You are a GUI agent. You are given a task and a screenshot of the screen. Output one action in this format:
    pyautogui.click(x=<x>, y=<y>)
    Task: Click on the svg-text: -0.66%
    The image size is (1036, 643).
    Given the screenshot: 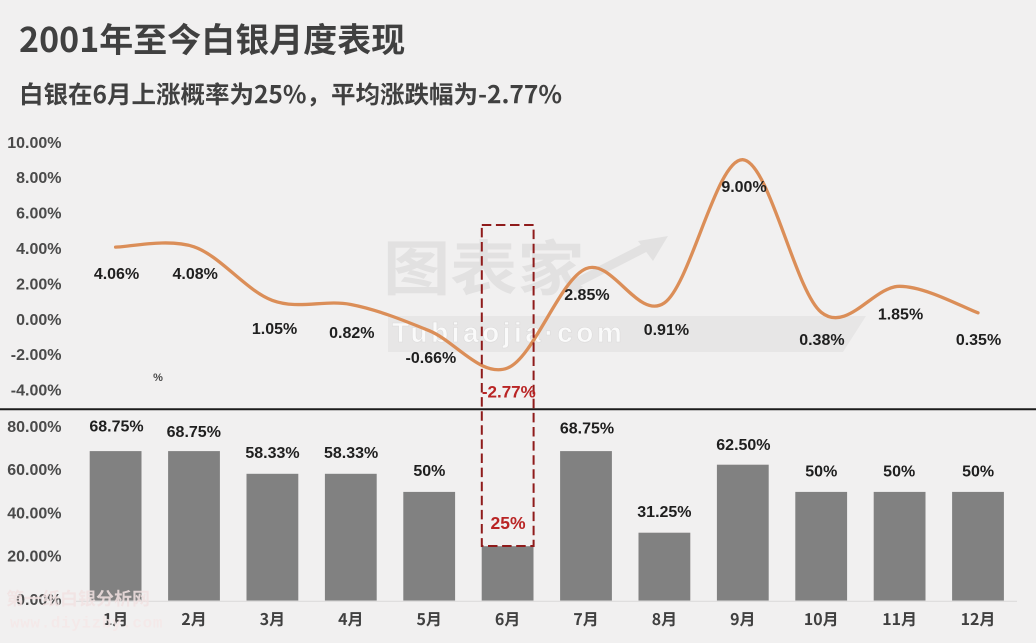 What is the action you would take?
    pyautogui.click(x=431, y=358)
    